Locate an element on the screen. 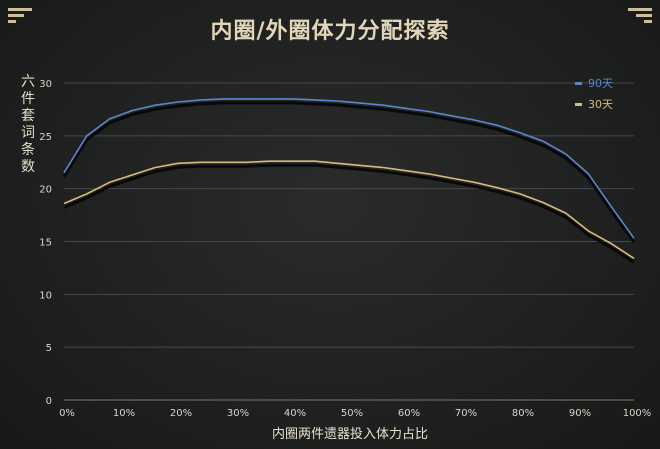  x-tick-labels: 0% 10% 20% 30% 40% 50% 60% 70% 80% 90% 100% is located at coordinates (355, 413).